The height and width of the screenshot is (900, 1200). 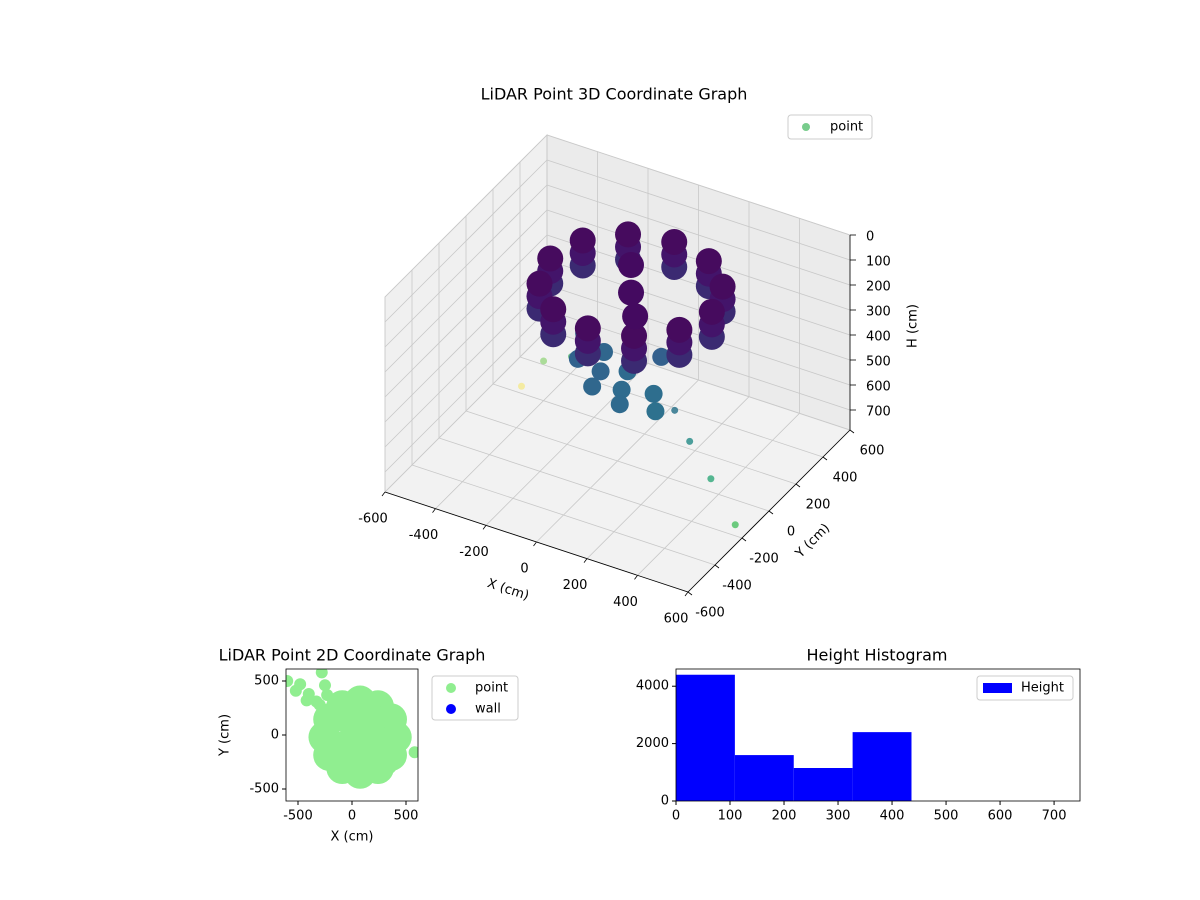 What do you see at coordinates (892, 816) in the screenshot?
I see `x-tick-label: 400` at bounding box center [892, 816].